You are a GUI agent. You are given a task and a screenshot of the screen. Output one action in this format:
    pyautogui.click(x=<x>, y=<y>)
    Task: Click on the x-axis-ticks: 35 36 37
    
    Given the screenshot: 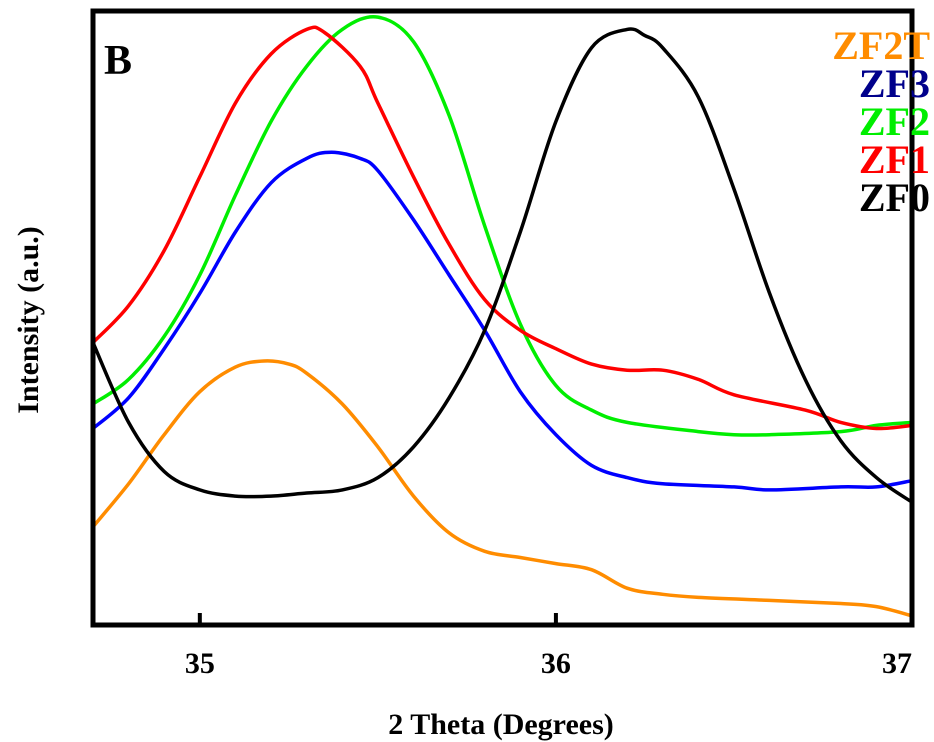 What is the action you would take?
    pyautogui.click(x=549, y=646)
    